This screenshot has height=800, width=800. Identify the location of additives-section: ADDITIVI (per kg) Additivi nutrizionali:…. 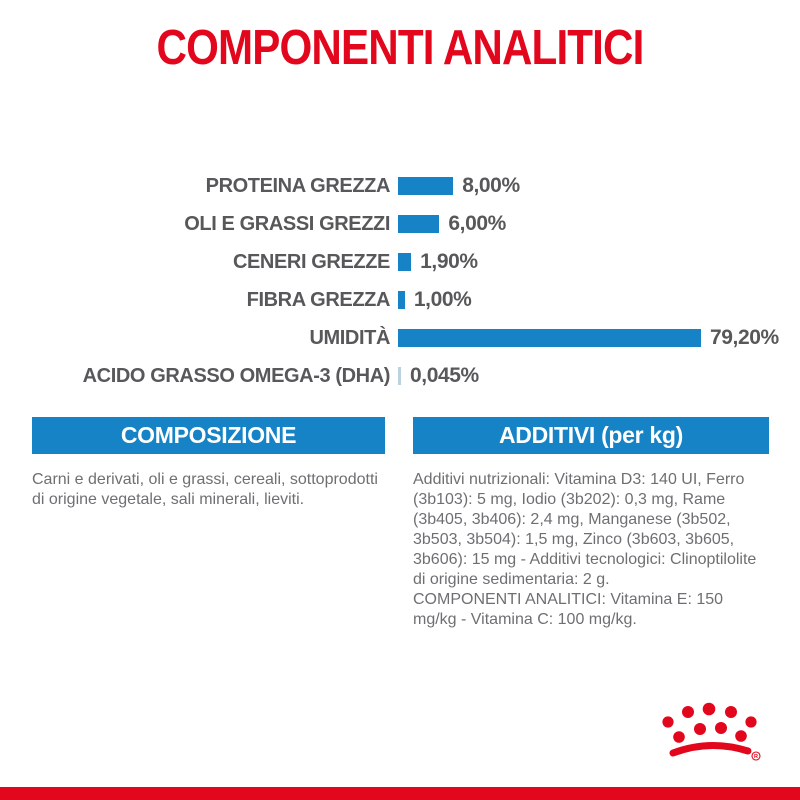
(591, 523).